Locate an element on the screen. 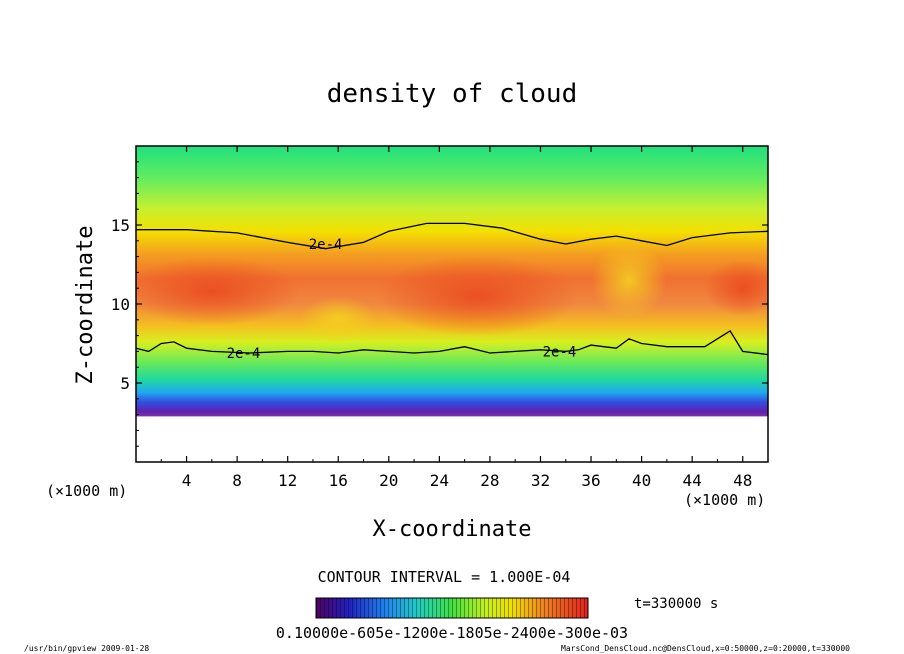 The image size is (904, 654). y-unit-label: (×1000 m) is located at coordinates (86, 491).